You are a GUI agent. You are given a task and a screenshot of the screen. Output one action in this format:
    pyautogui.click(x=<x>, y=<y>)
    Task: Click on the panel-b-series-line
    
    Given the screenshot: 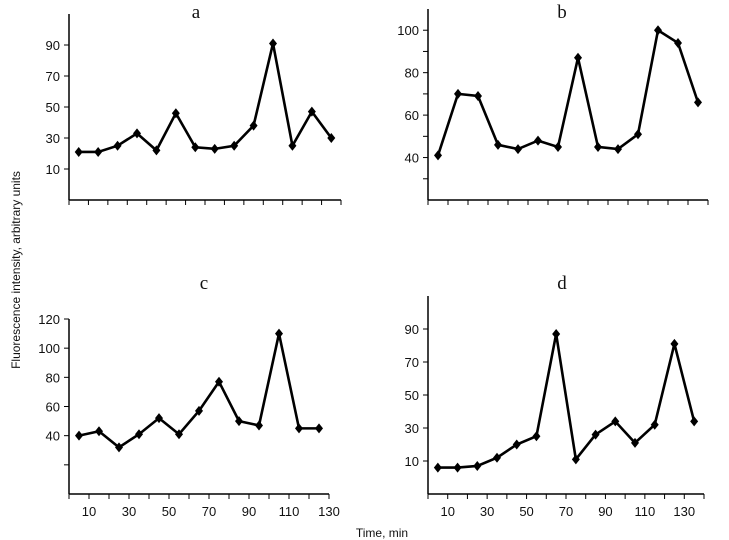 What is the action you would take?
    pyautogui.click(x=568, y=92)
    